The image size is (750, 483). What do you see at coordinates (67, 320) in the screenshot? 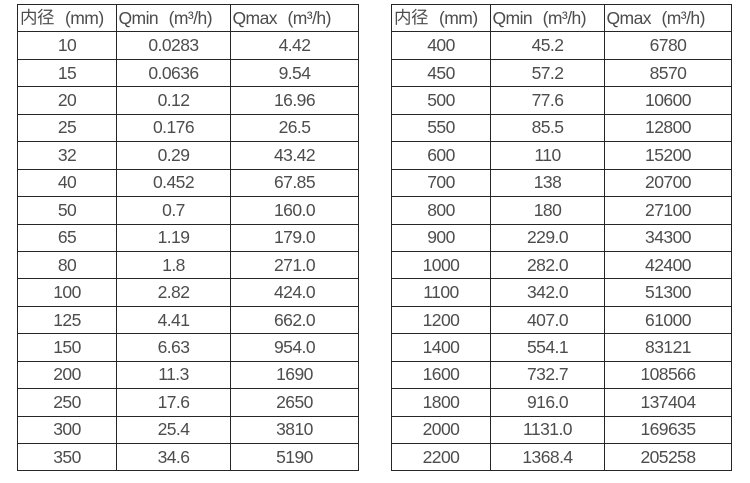
I see `table-cell: 125` at bounding box center [67, 320].